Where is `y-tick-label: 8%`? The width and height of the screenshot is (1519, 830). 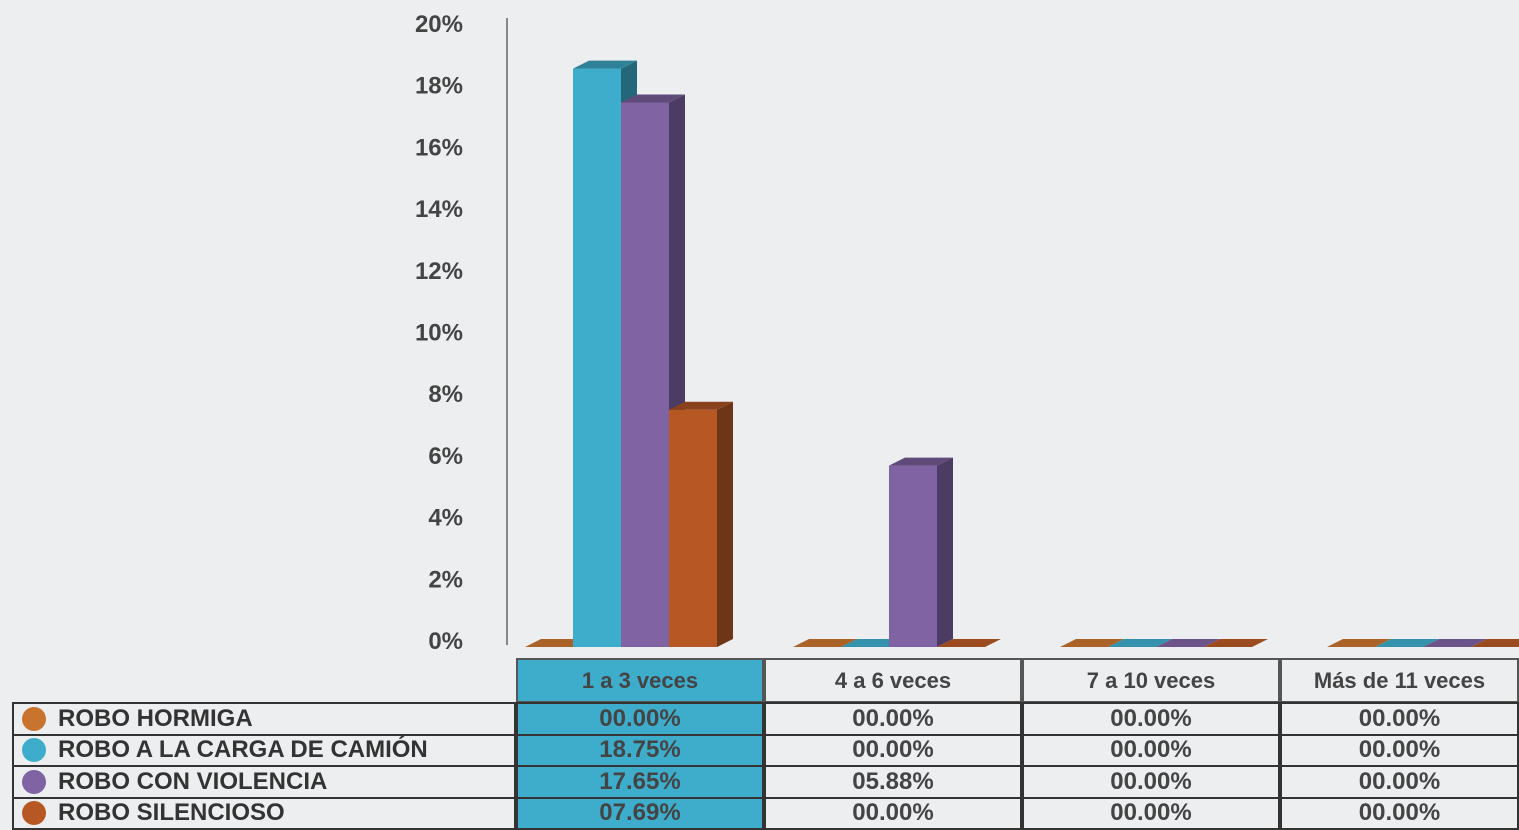
y-tick-label: 8% is located at coordinates (445, 394).